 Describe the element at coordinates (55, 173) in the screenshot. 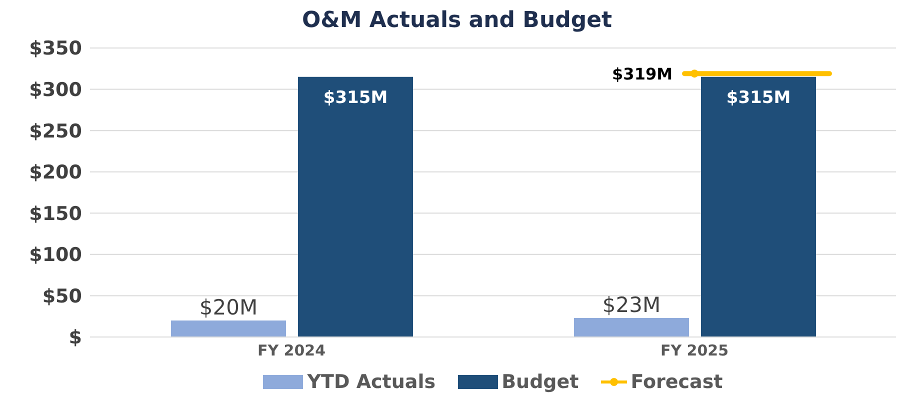

I see `y-tick-label: $200` at that location.